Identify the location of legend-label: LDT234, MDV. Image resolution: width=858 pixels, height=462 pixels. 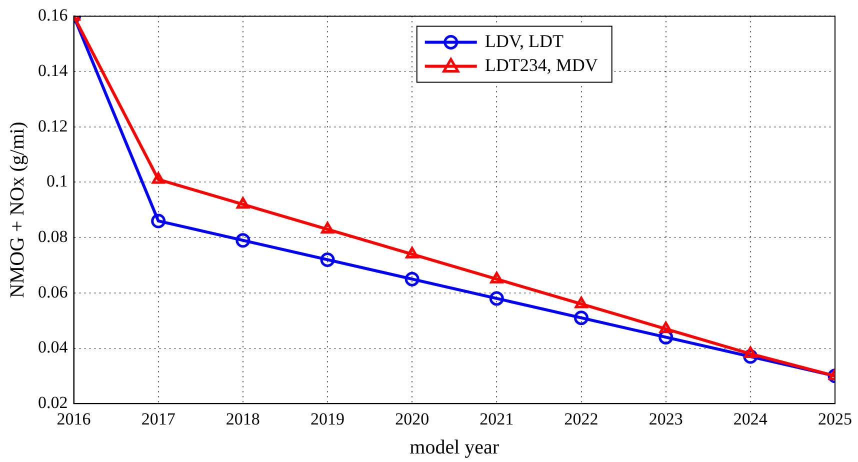
(541, 64).